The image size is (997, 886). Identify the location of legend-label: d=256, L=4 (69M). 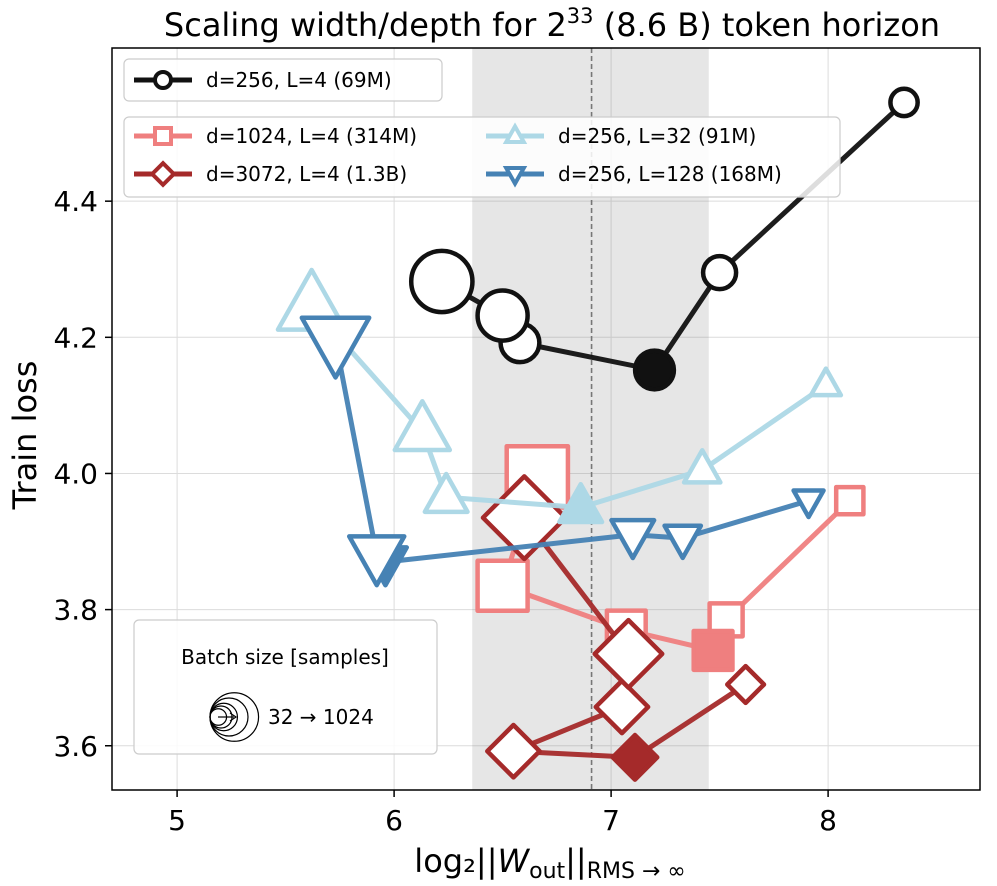
(299, 80).